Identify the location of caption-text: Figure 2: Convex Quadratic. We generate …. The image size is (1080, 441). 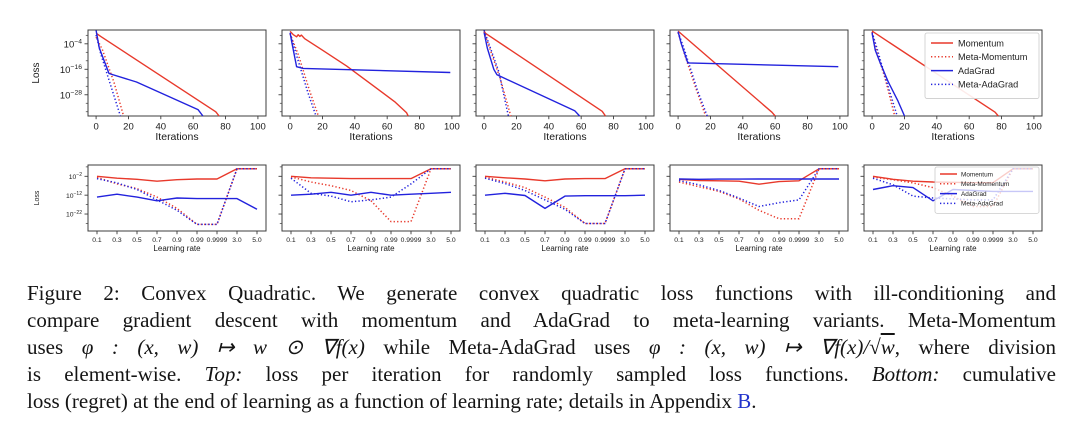
(541, 293).